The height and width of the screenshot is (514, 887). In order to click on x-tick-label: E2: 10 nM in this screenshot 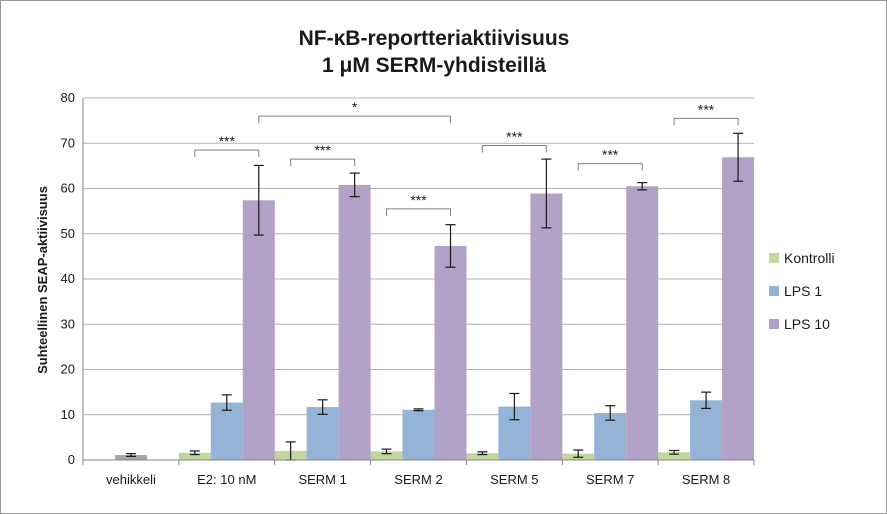, I will do `click(226, 479)`.